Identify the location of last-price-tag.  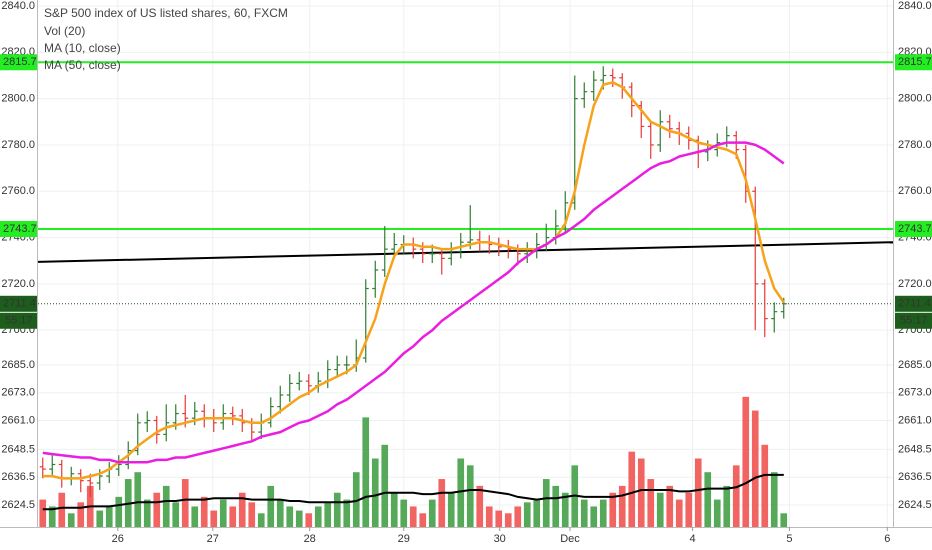
(18, 303).